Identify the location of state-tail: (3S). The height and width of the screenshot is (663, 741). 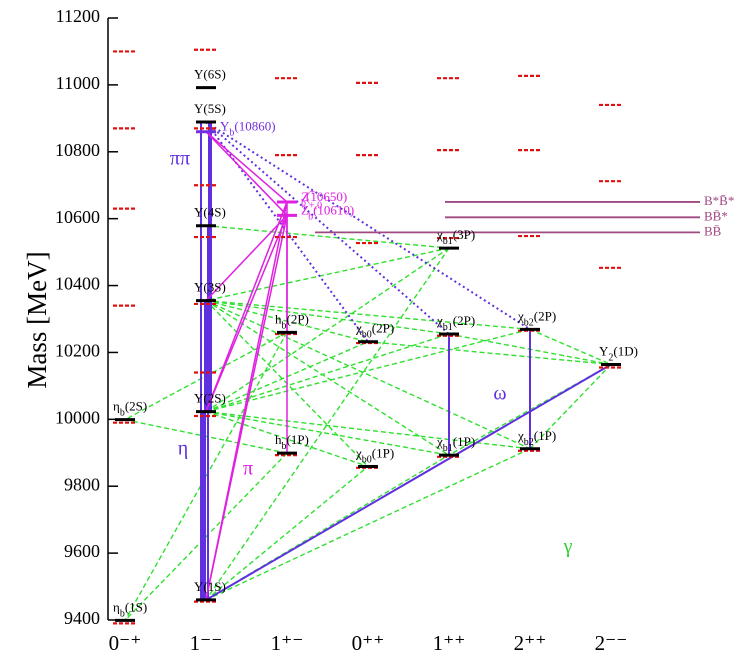
(214, 287).